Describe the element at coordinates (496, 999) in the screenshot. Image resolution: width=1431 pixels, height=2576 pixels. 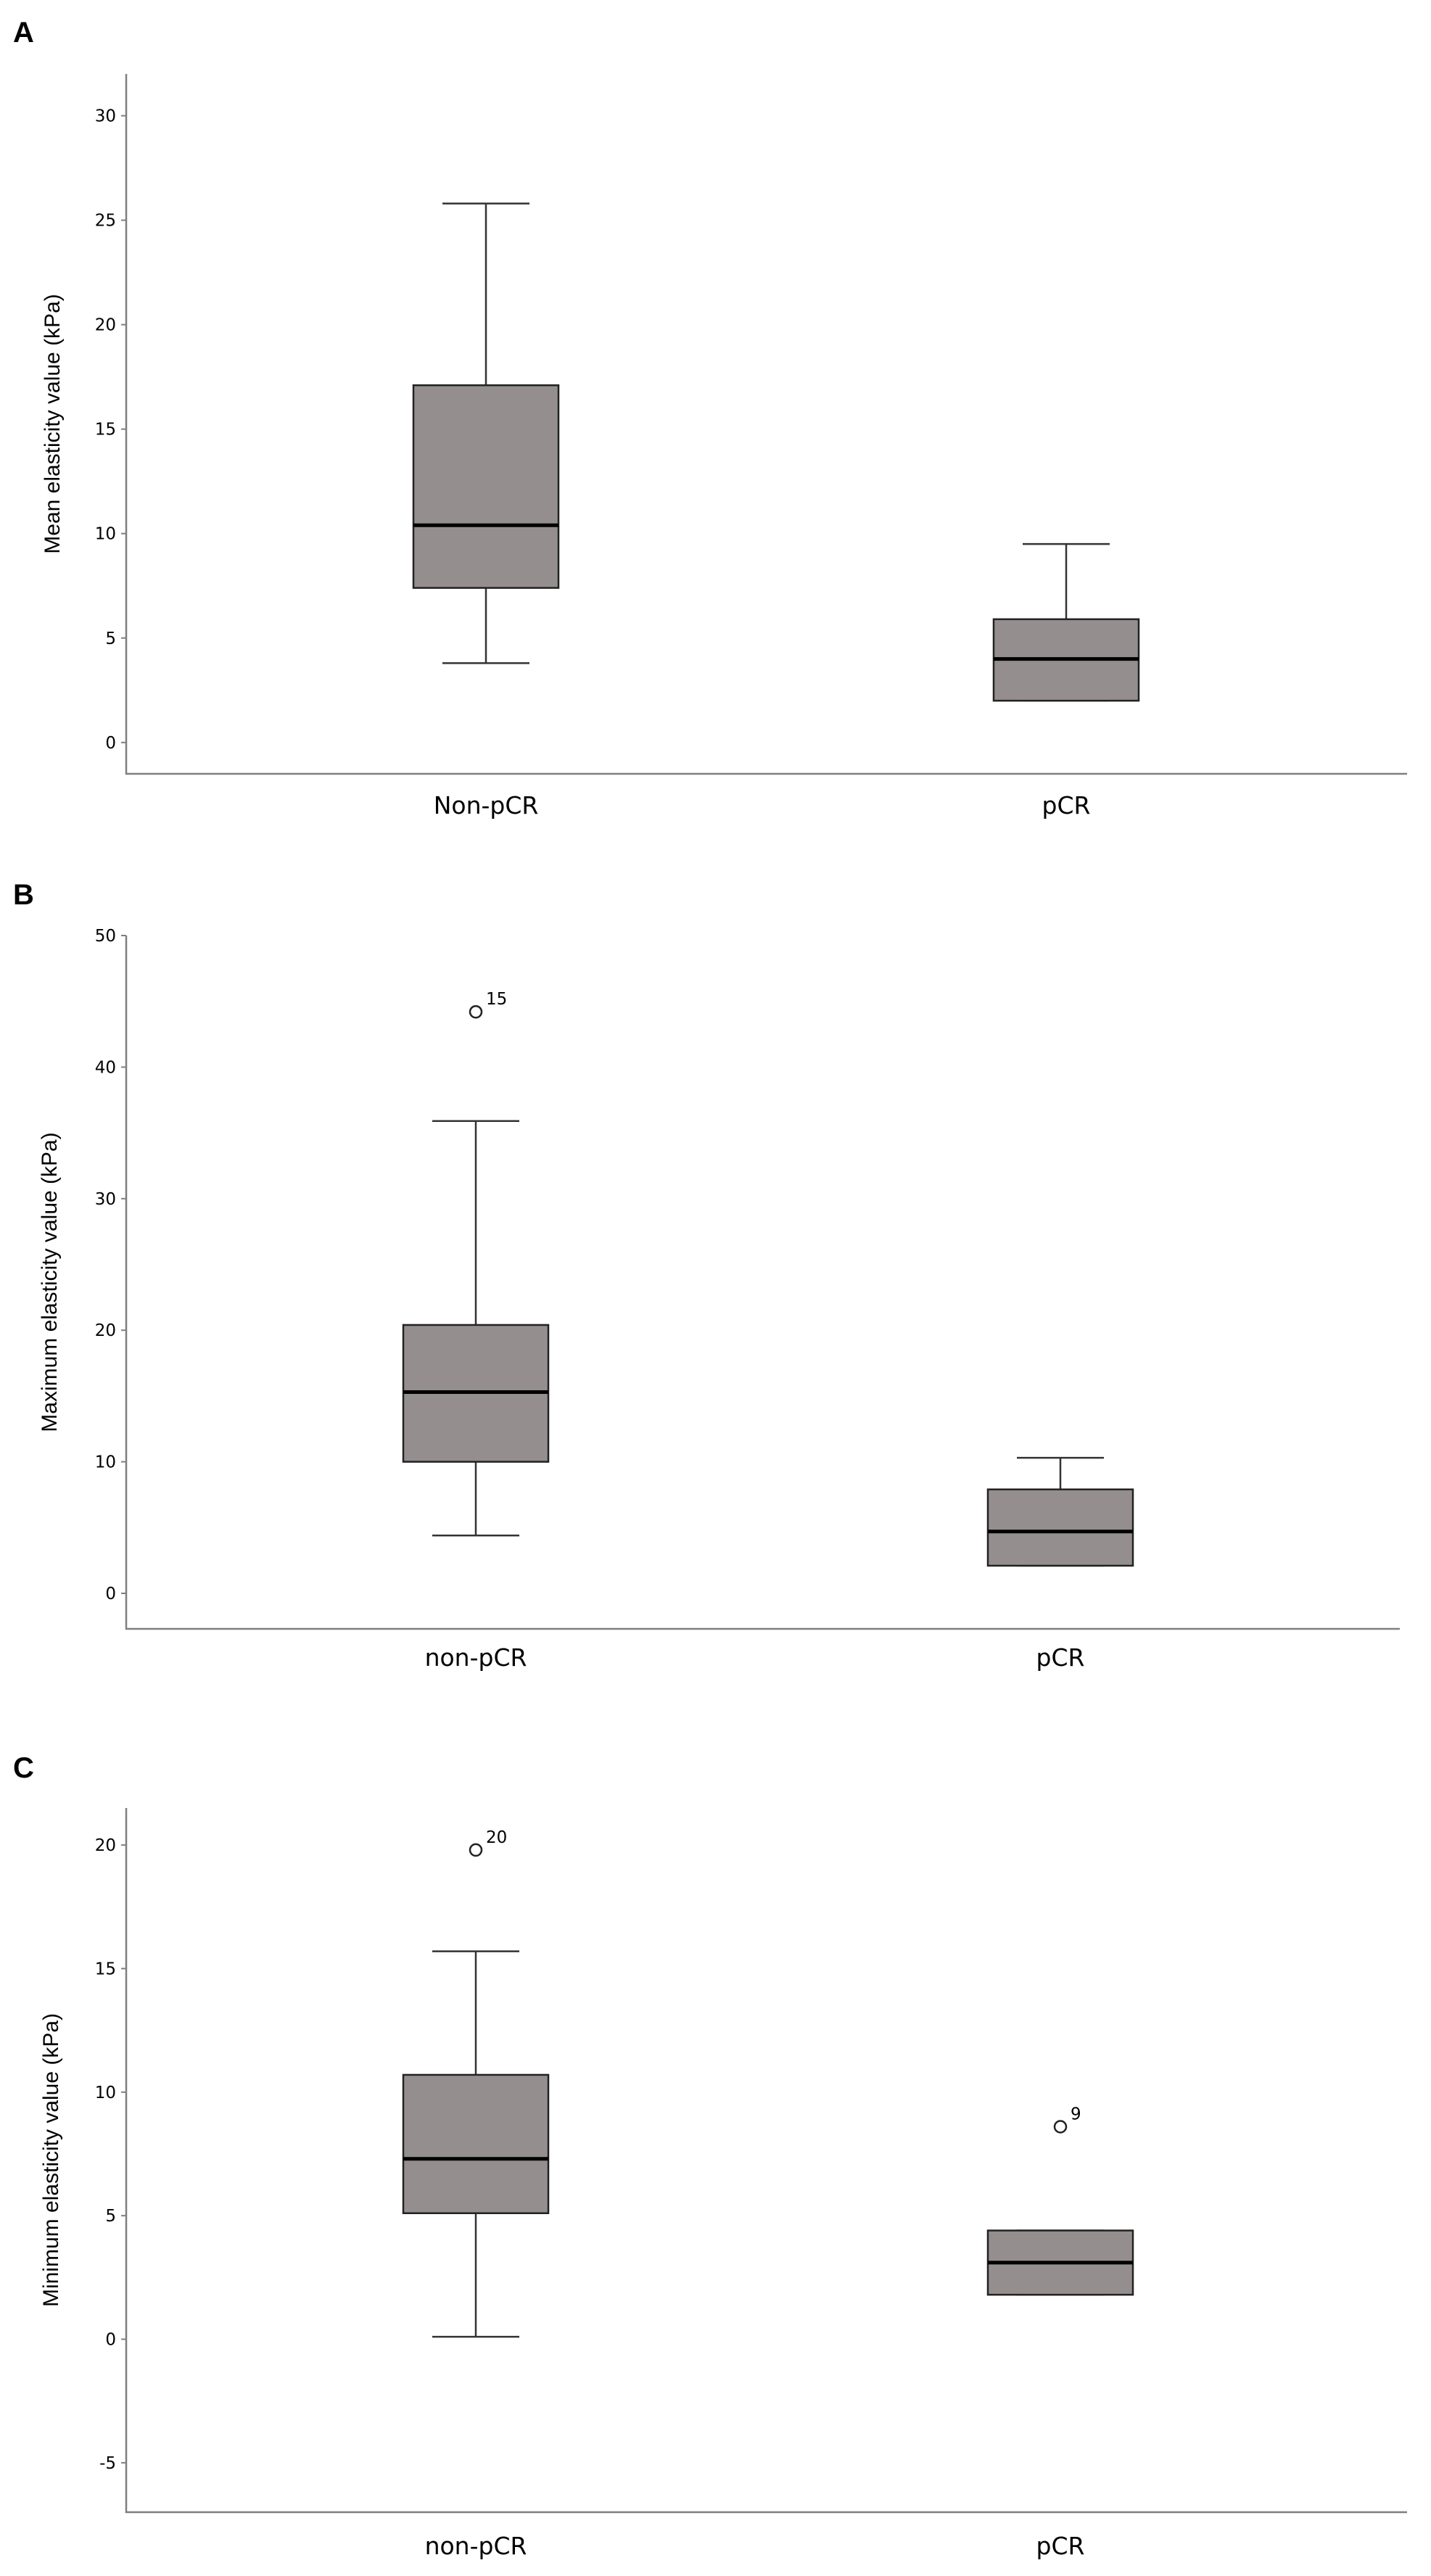
I see `outlier-label: 15` at that location.